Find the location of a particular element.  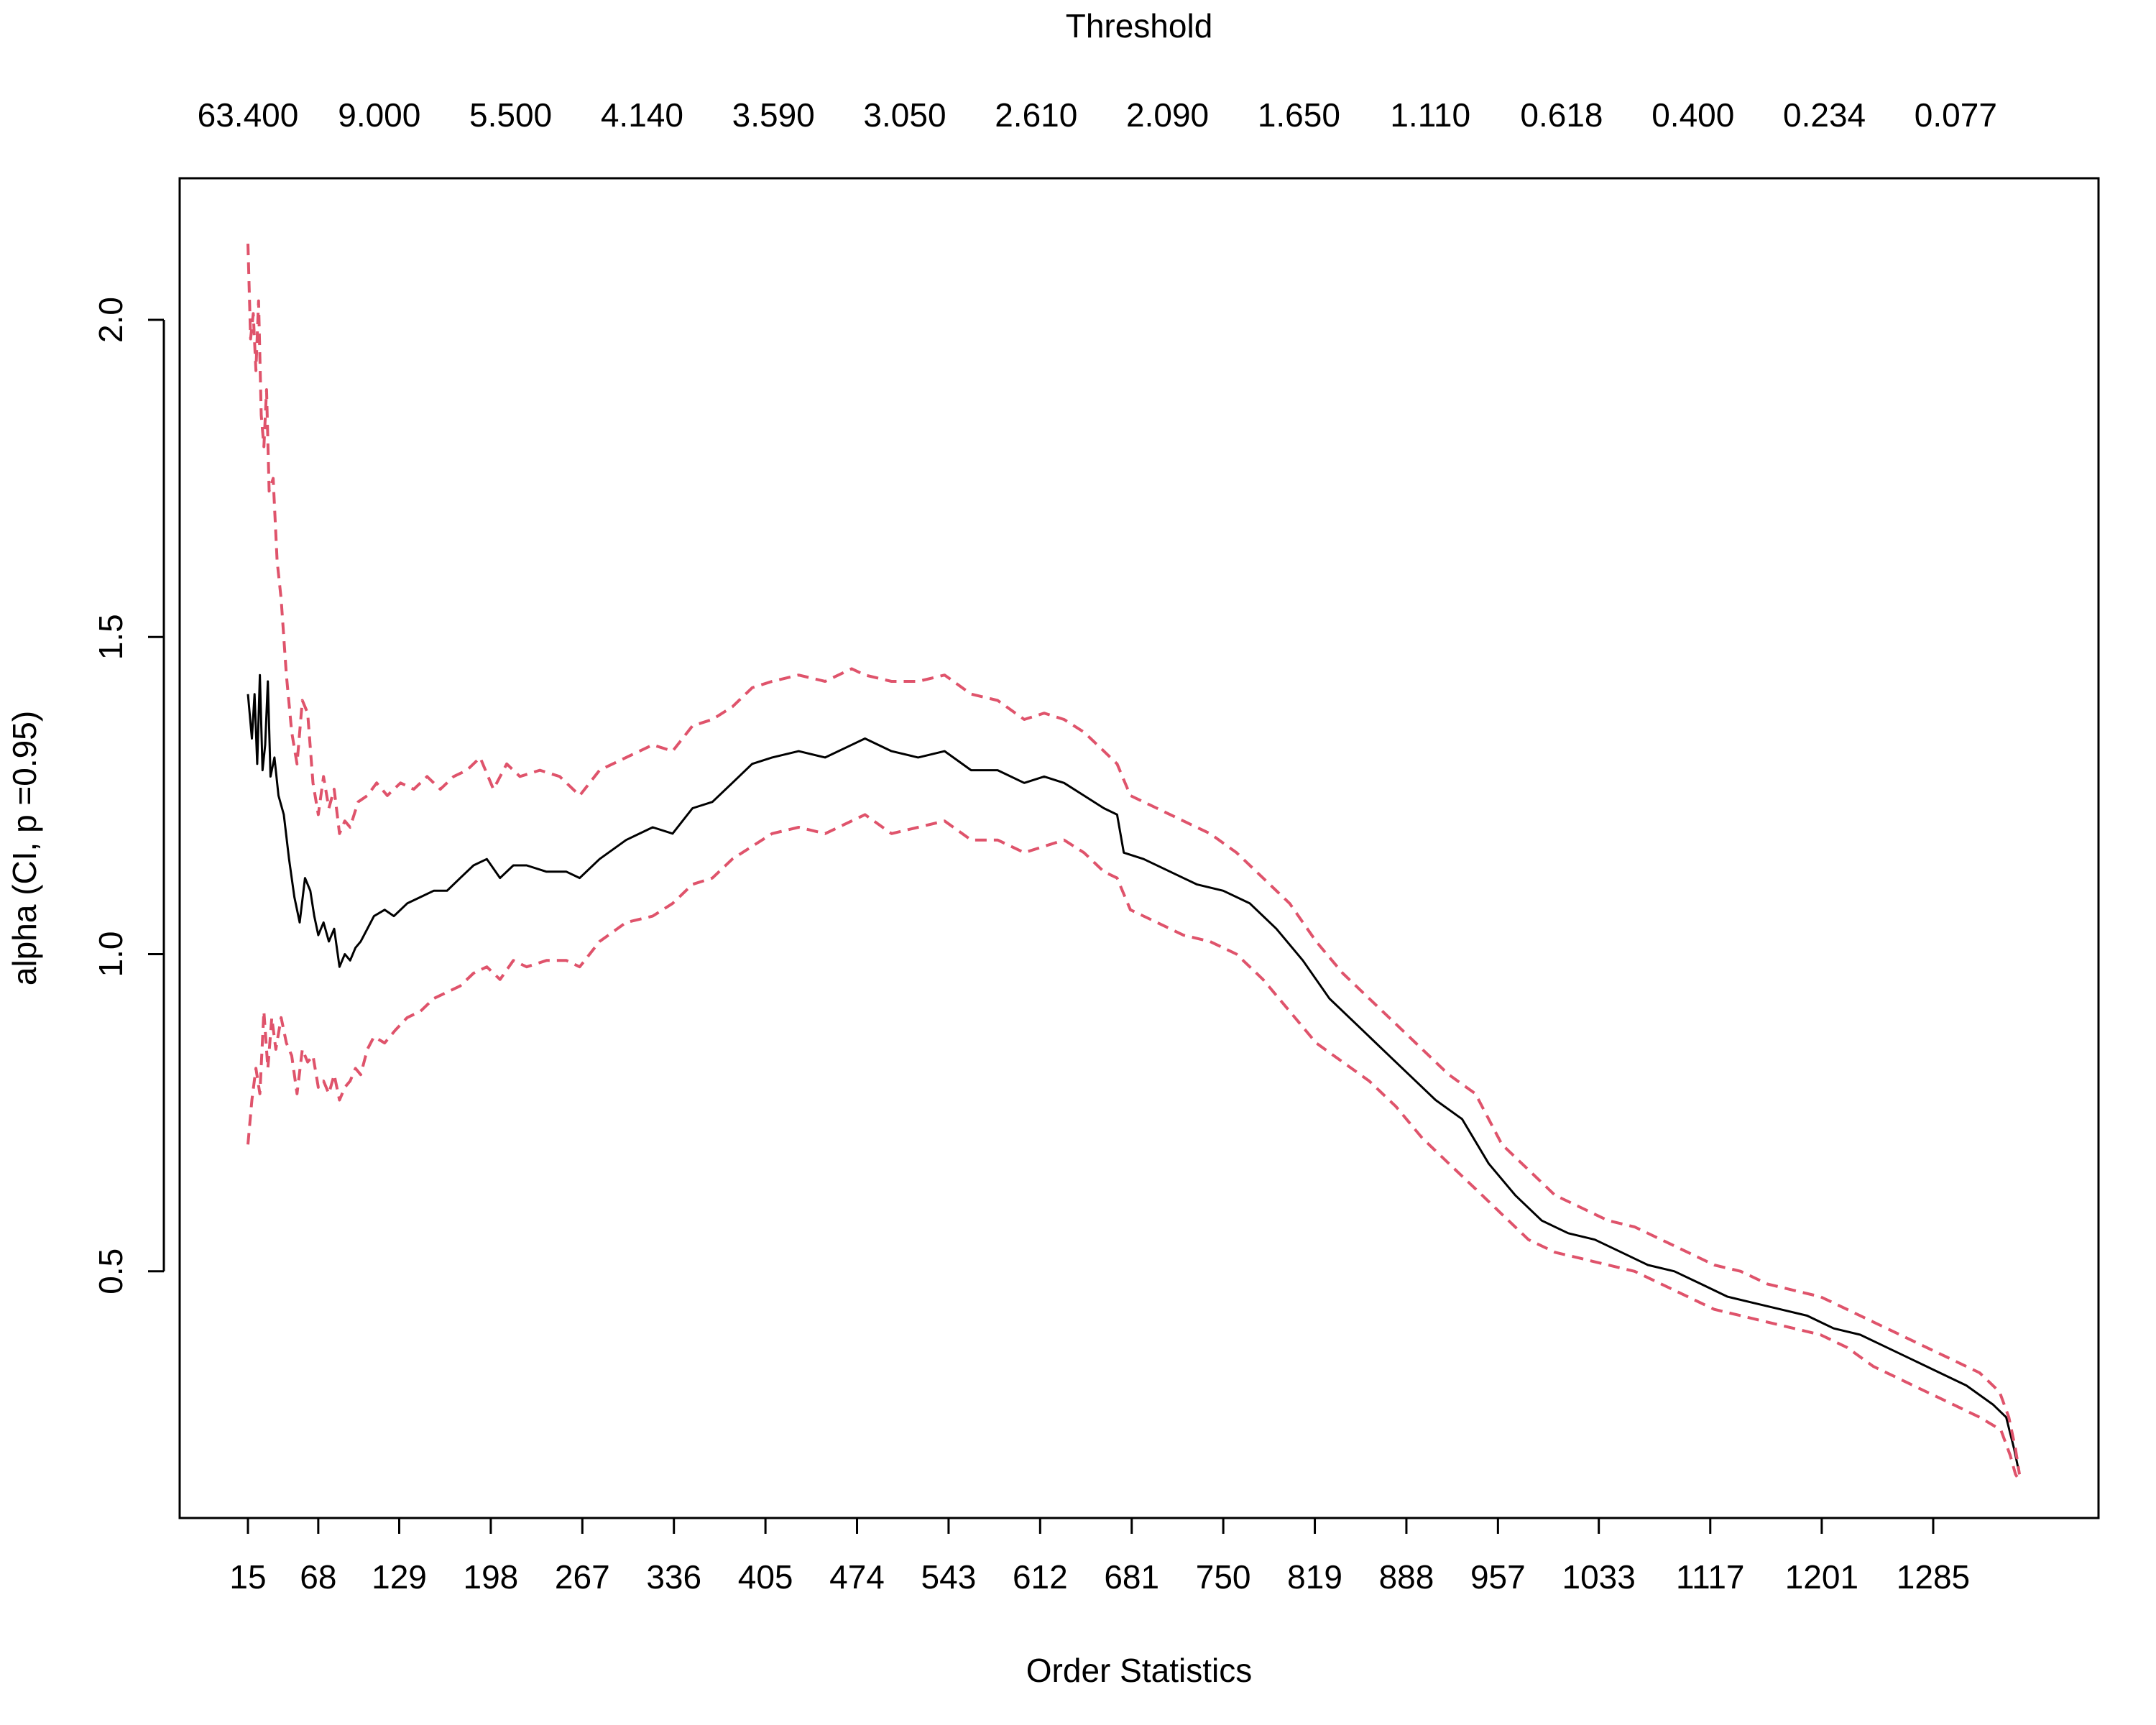

bottom-tick-label: 888 is located at coordinates (1406, 1577).